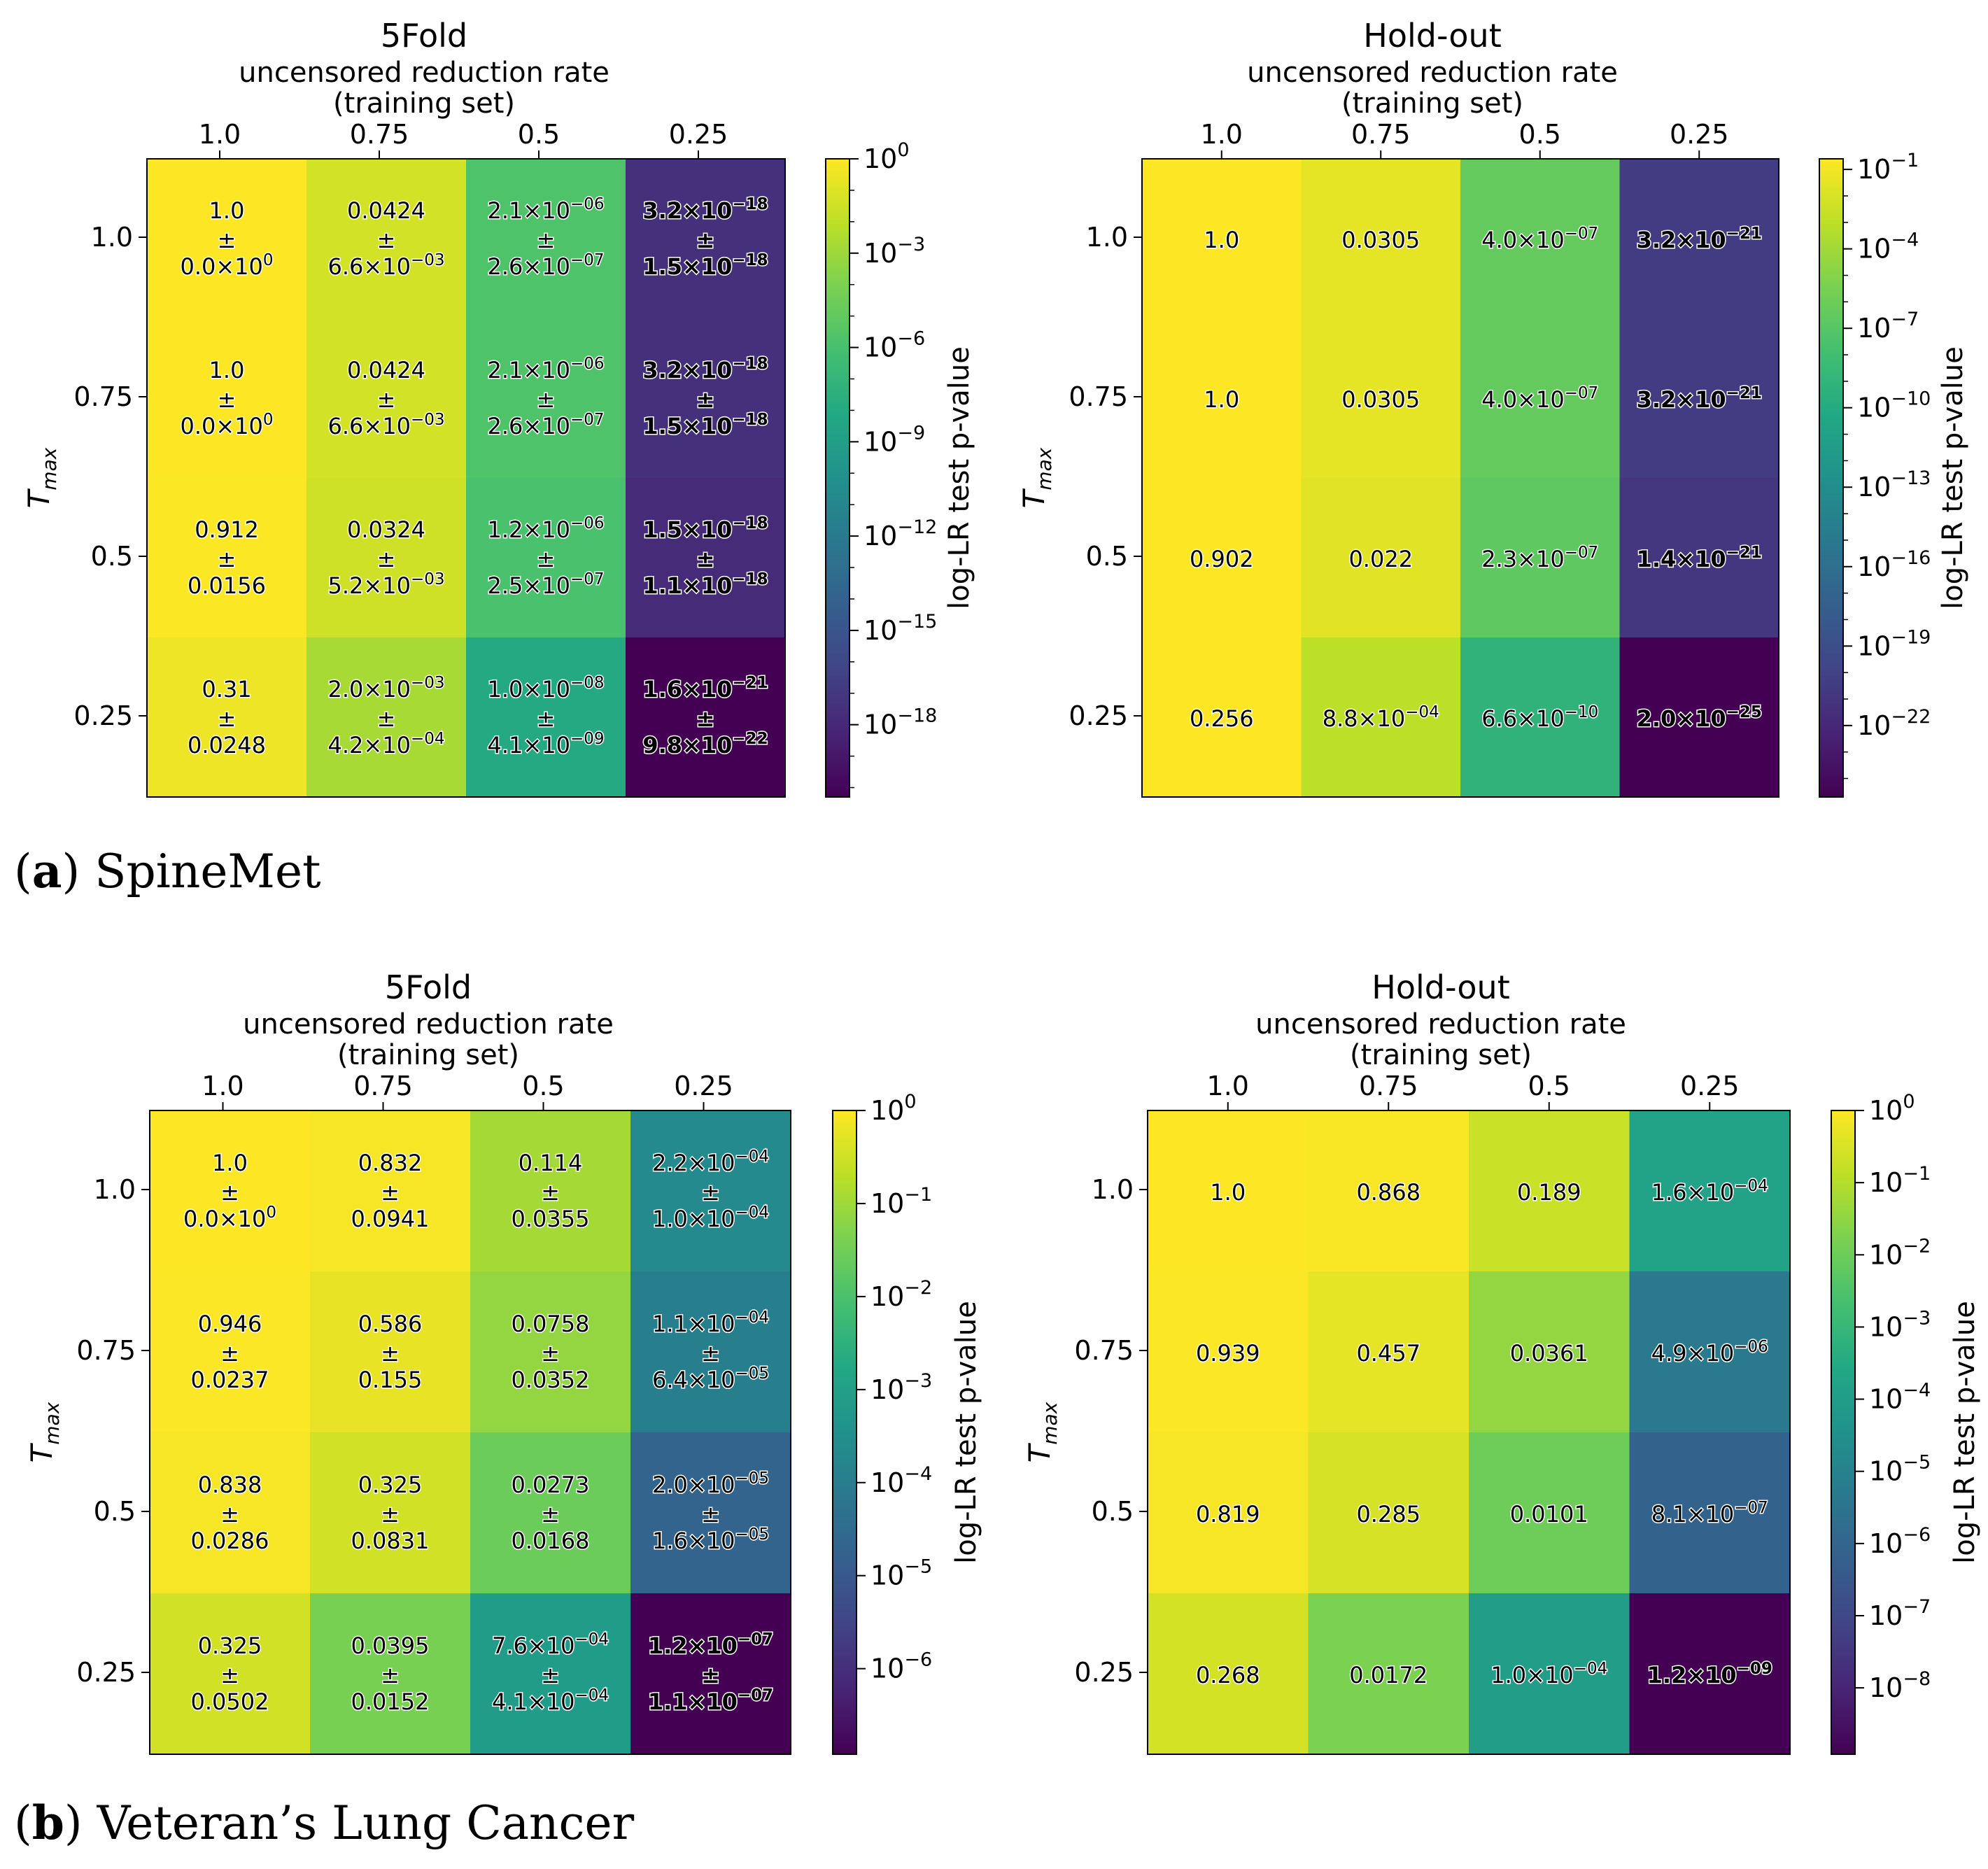 This screenshot has width=1988, height=1869. What do you see at coordinates (1549, 1514) in the screenshot?
I see `cell-value-label: 0.0101` at bounding box center [1549, 1514].